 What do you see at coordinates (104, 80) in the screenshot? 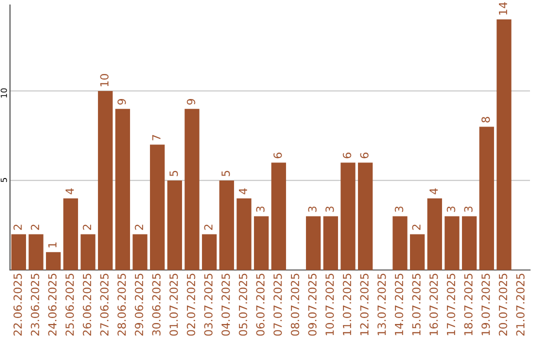
I see `data-label: 10` at bounding box center [104, 80].